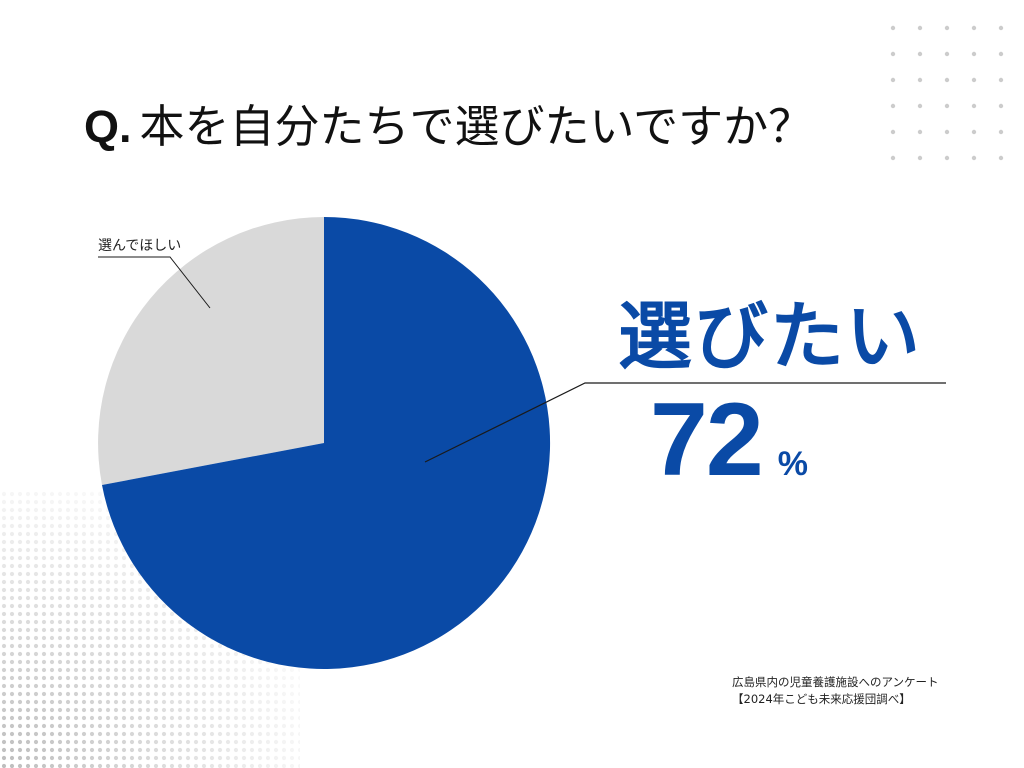 The height and width of the screenshot is (768, 1024). I want to click on source-line-1: 広島県内の児童養護施設へのアンケート, so click(835, 682).